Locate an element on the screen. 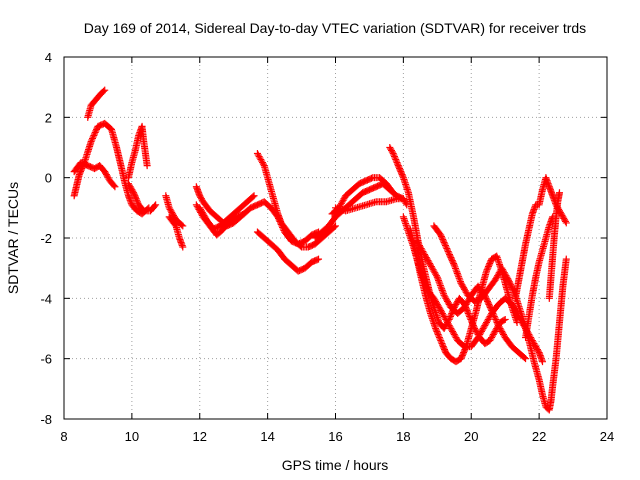 This screenshot has width=640, height=480. series-track-r is located at coordinates (463, 295).